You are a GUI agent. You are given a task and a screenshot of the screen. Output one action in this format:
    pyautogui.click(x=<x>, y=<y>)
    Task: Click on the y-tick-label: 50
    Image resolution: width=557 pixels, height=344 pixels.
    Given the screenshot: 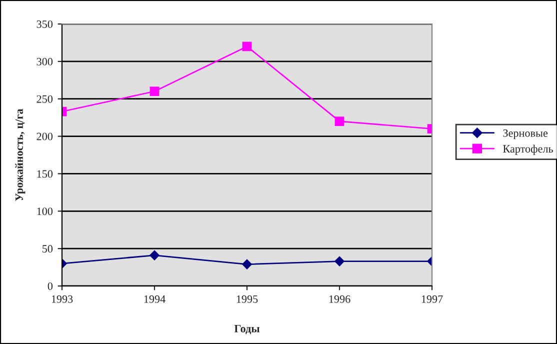 What is the action you would take?
    pyautogui.click(x=47, y=249)
    